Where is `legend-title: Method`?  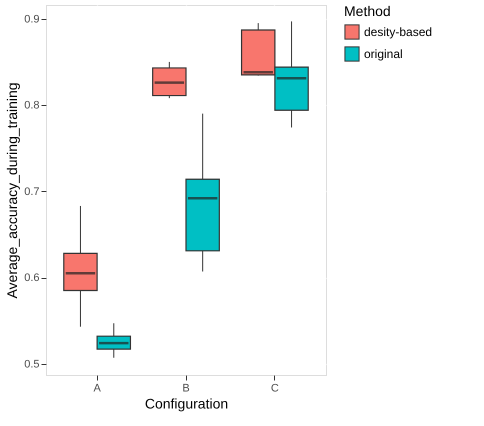
legend-title: Method is located at coordinates (367, 11).